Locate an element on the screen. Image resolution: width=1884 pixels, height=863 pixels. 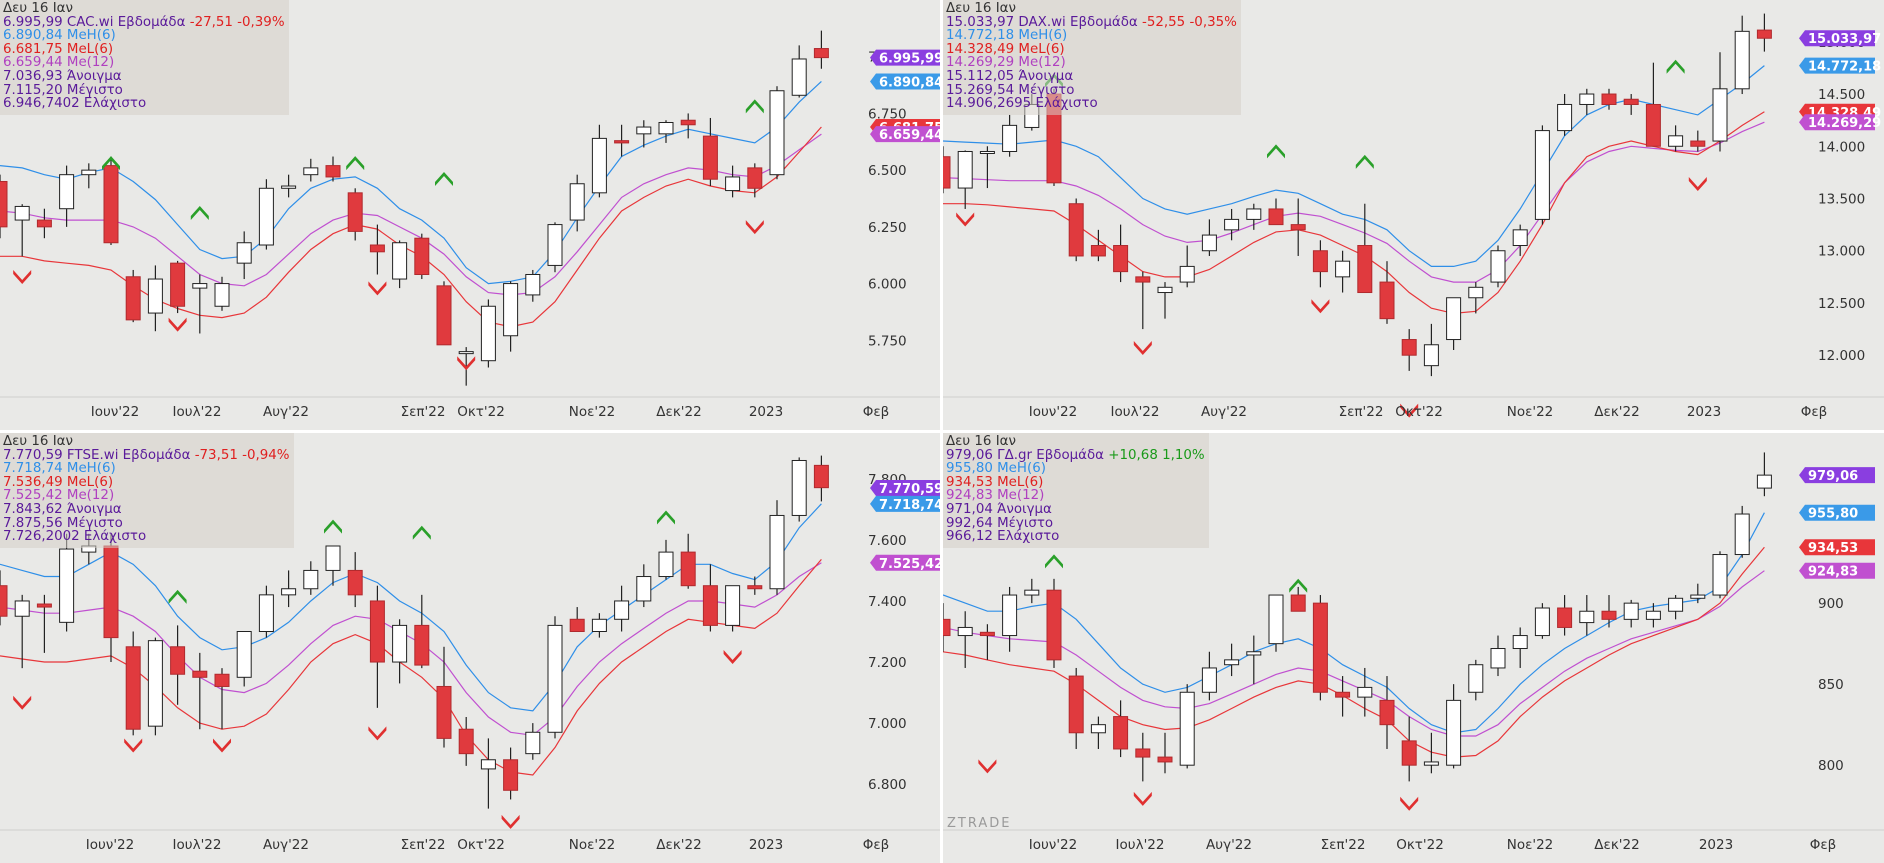
panel-divider-horizontal is located at coordinates (942, 431).